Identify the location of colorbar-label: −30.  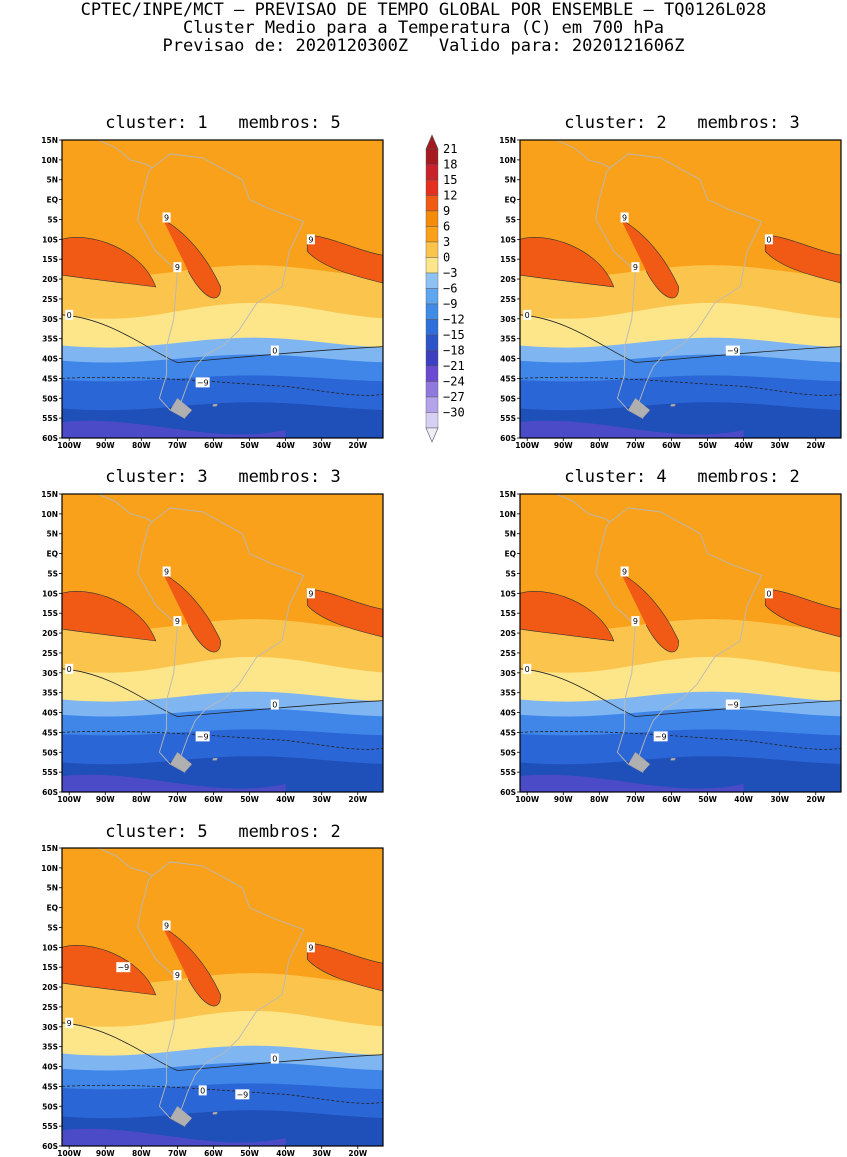
(454, 413).